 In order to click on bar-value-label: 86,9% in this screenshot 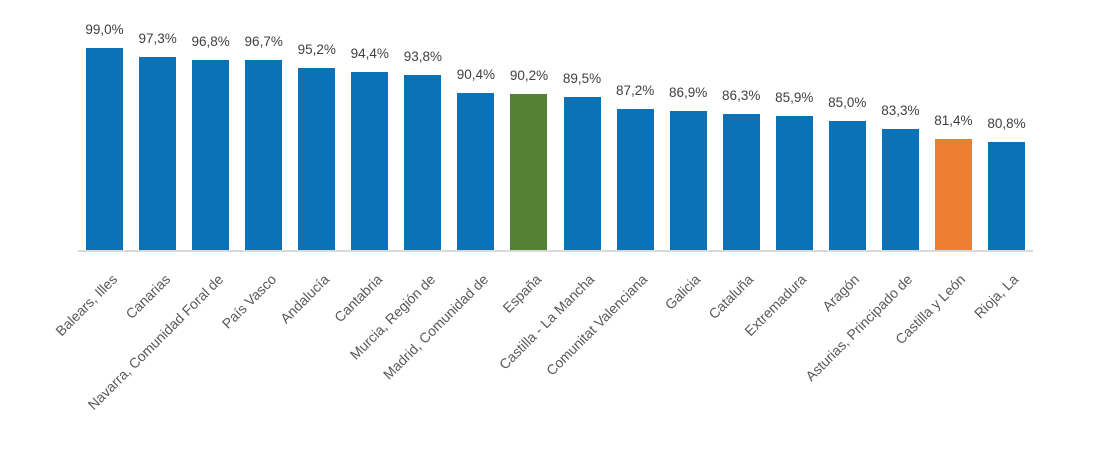, I will do `click(688, 92)`.